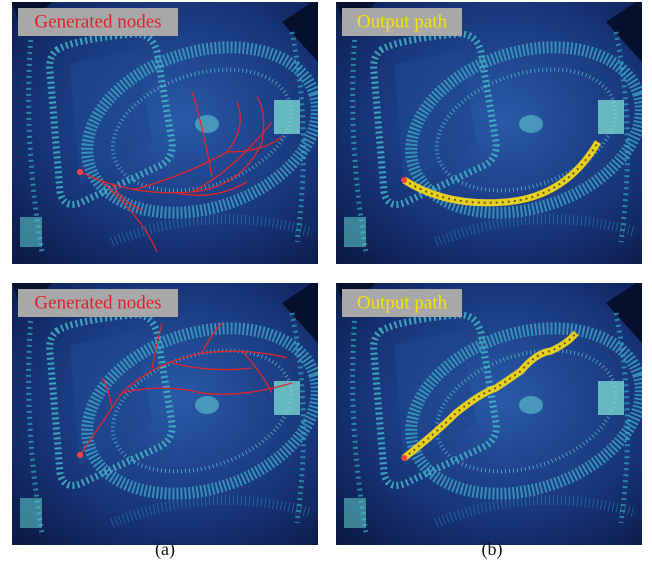 The width and height of the screenshot is (652, 564). What do you see at coordinates (501, 172) in the screenshot?
I see `output-path-nodes` at bounding box center [501, 172].